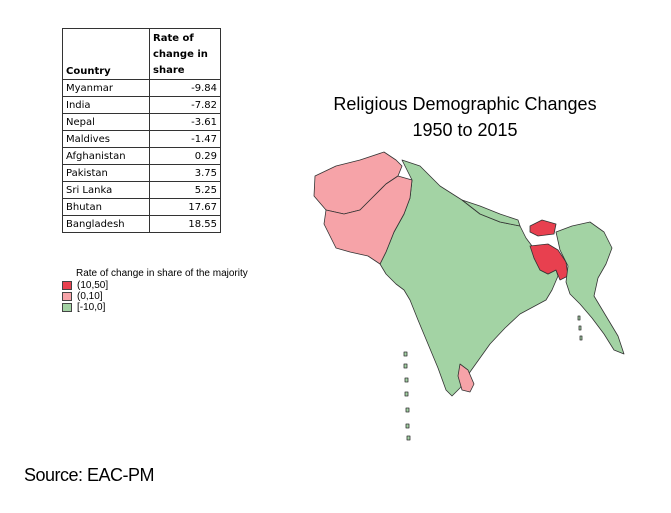 The image size is (671, 513). I want to click on map-title: Religious Demographic Changes, so click(465, 104).